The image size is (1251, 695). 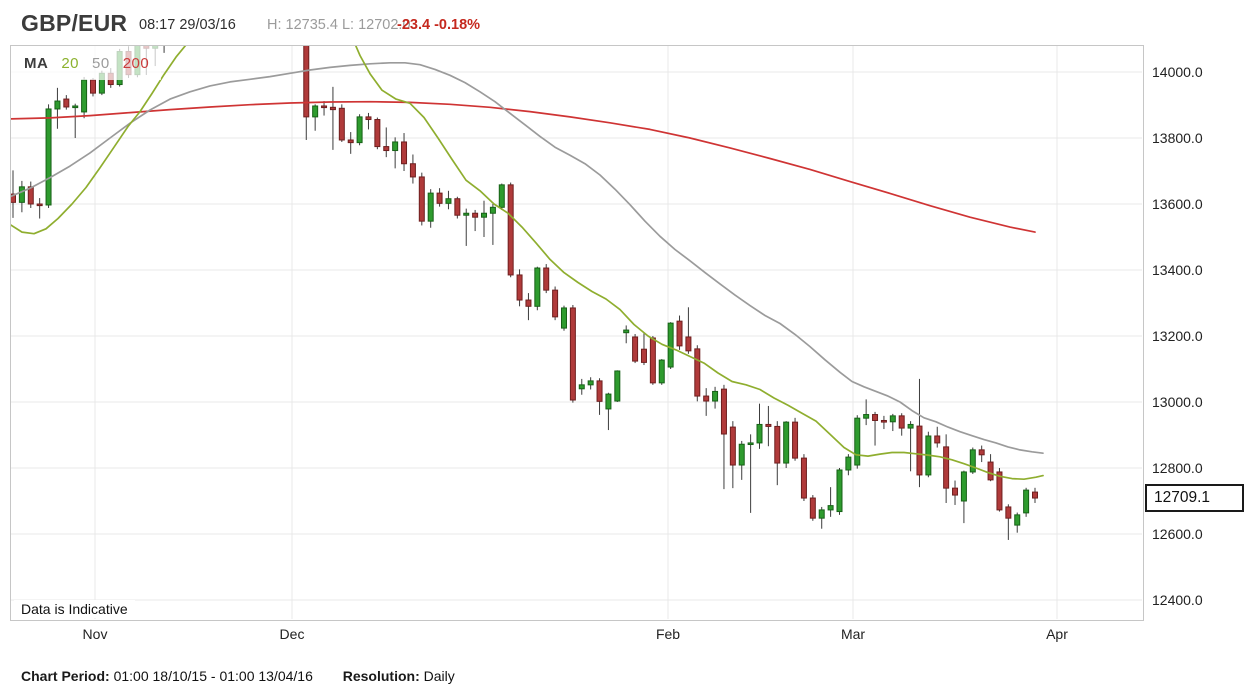 I want to click on y-axis-label: 13600.0, so click(x=1177, y=204).